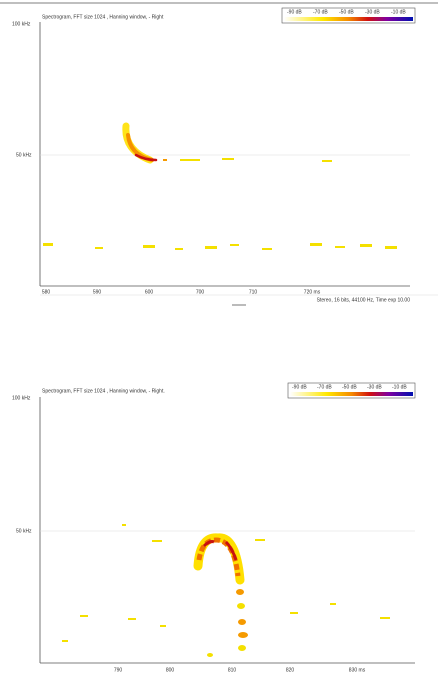 This screenshot has height=675, width=438. I want to click on x-label: 790, so click(118, 670).